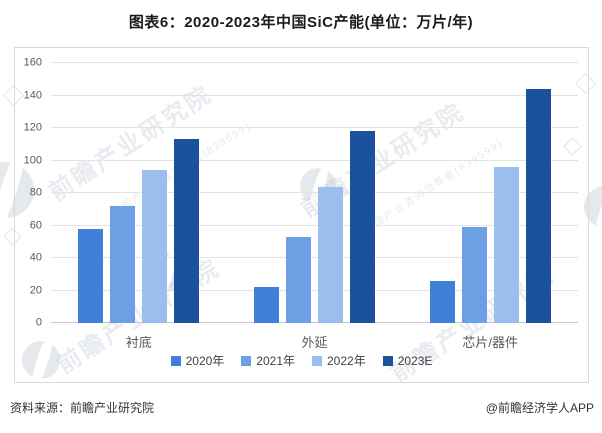 The image size is (602, 433). Describe the element at coordinates (32, 160) in the screenshot. I see `y-axis-tick-label: 100` at that location.